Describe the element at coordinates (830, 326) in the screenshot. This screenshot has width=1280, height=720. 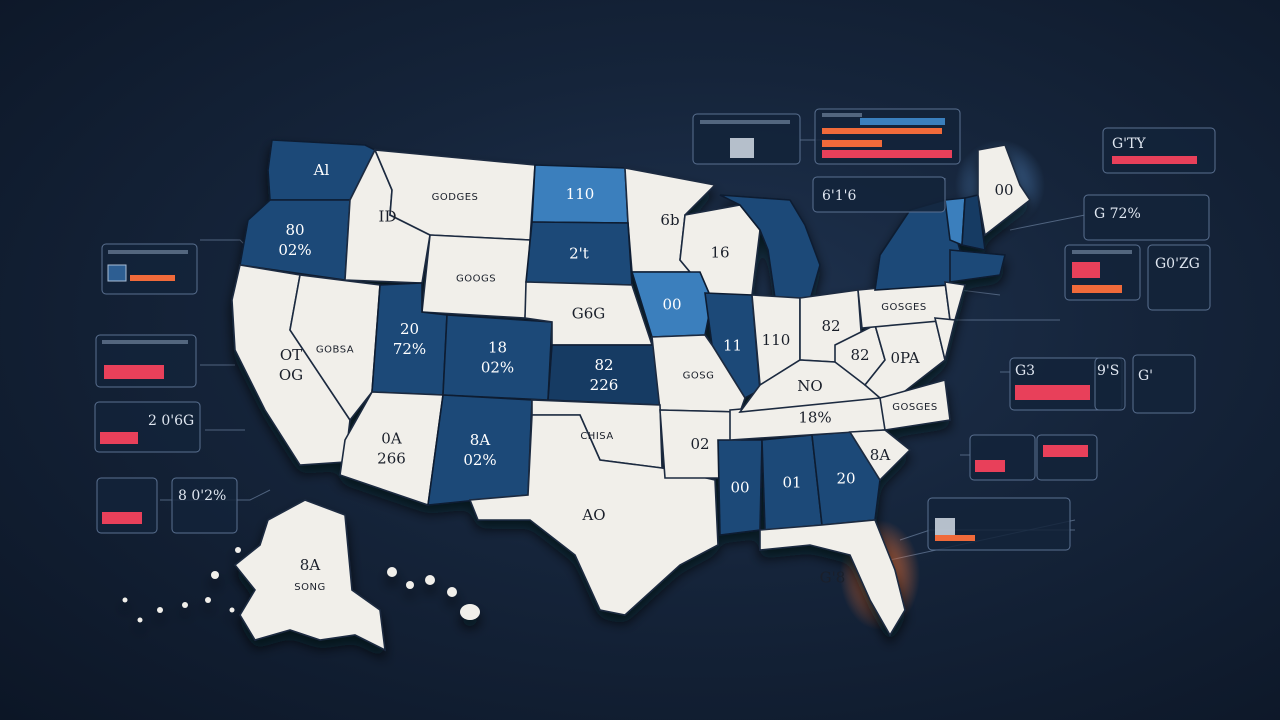
I see `state-label-oh: 82` at that location.